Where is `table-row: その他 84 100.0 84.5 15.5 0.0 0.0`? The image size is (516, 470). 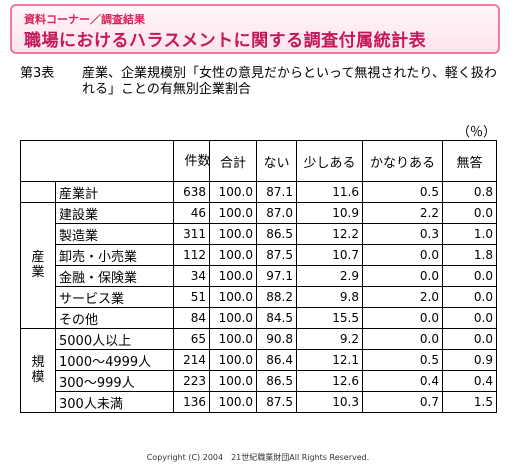
table-row: その他 84 100.0 84.5 15.5 0.0 0.0 is located at coordinates (259, 318).